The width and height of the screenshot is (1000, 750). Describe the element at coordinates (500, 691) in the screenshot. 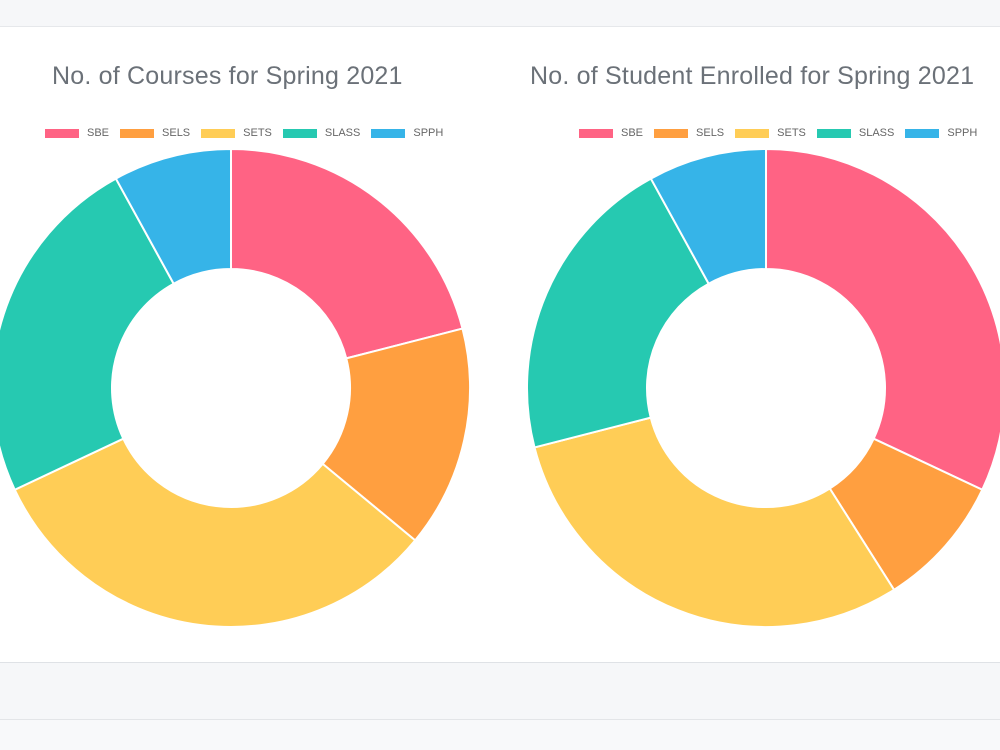

I see `footer-bar` at that location.